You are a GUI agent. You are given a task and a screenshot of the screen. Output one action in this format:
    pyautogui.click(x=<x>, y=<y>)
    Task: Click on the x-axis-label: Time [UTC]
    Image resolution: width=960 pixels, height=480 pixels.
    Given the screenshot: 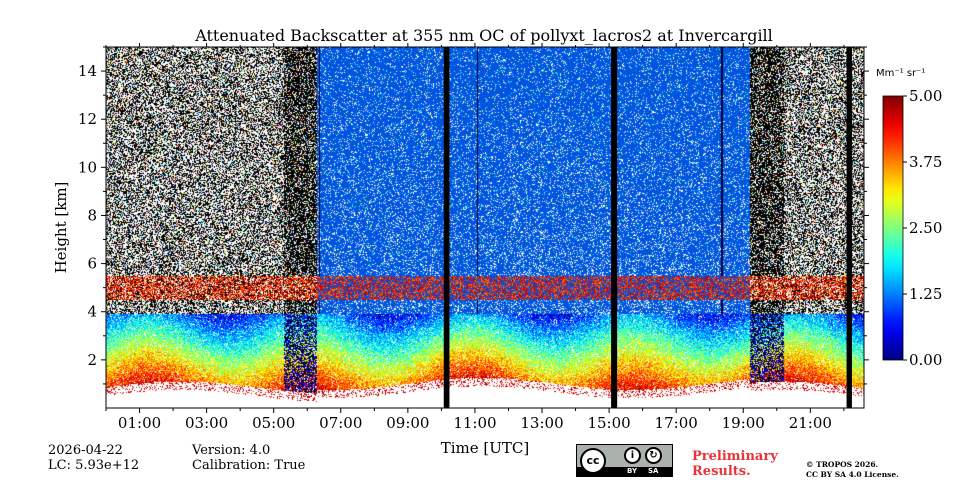 What is the action you would take?
    pyautogui.click(x=485, y=448)
    